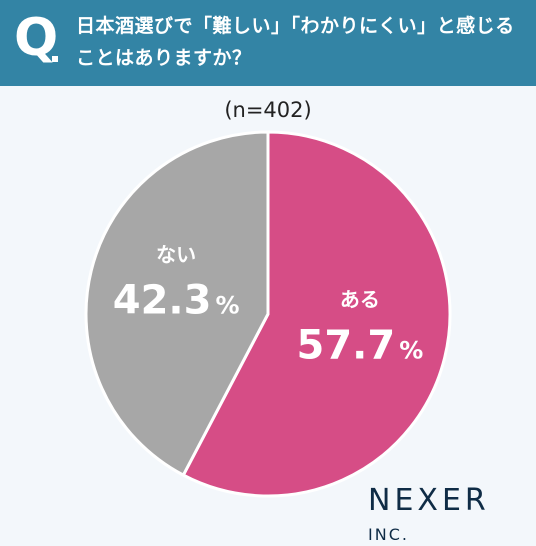 The width and height of the screenshot is (536, 546). Describe the element at coordinates (36, 38) in the screenshot. I see `q-mark: Q` at that location.